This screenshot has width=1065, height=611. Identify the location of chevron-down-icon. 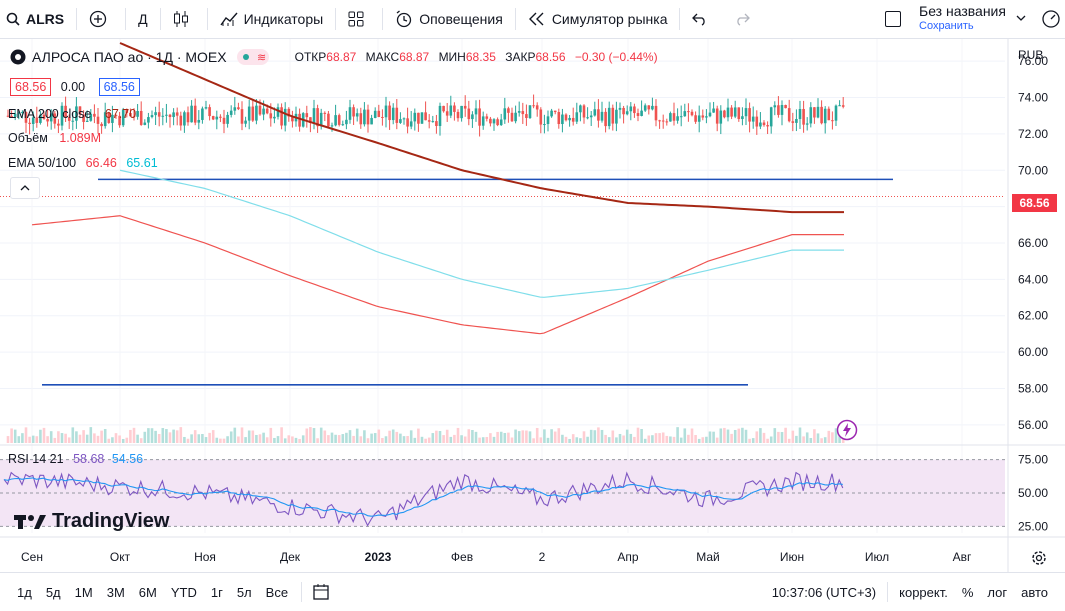
(1021, 19).